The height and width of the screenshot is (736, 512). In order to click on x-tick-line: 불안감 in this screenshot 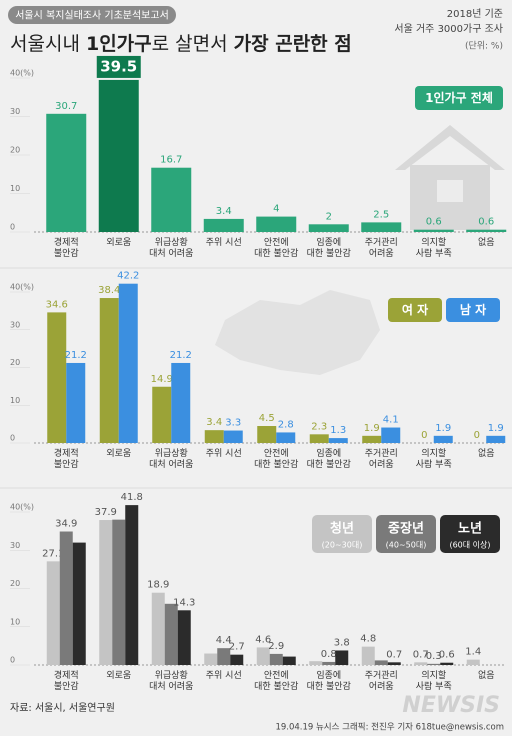, I will do `click(66, 686)`.